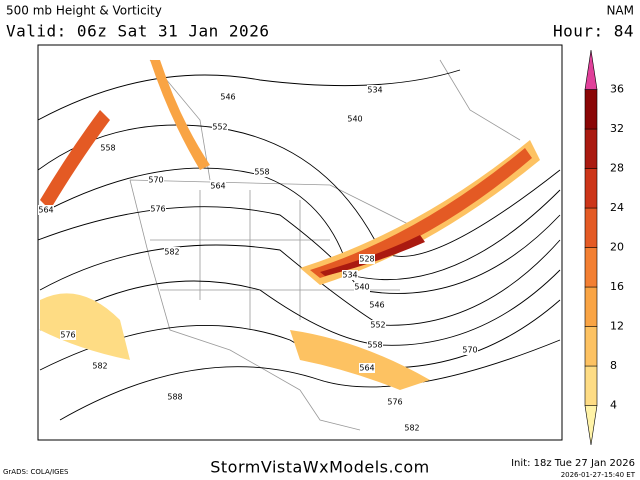  Describe the element at coordinates (617, 89) in the screenshot. I see `colorbar-label: 36` at that location.